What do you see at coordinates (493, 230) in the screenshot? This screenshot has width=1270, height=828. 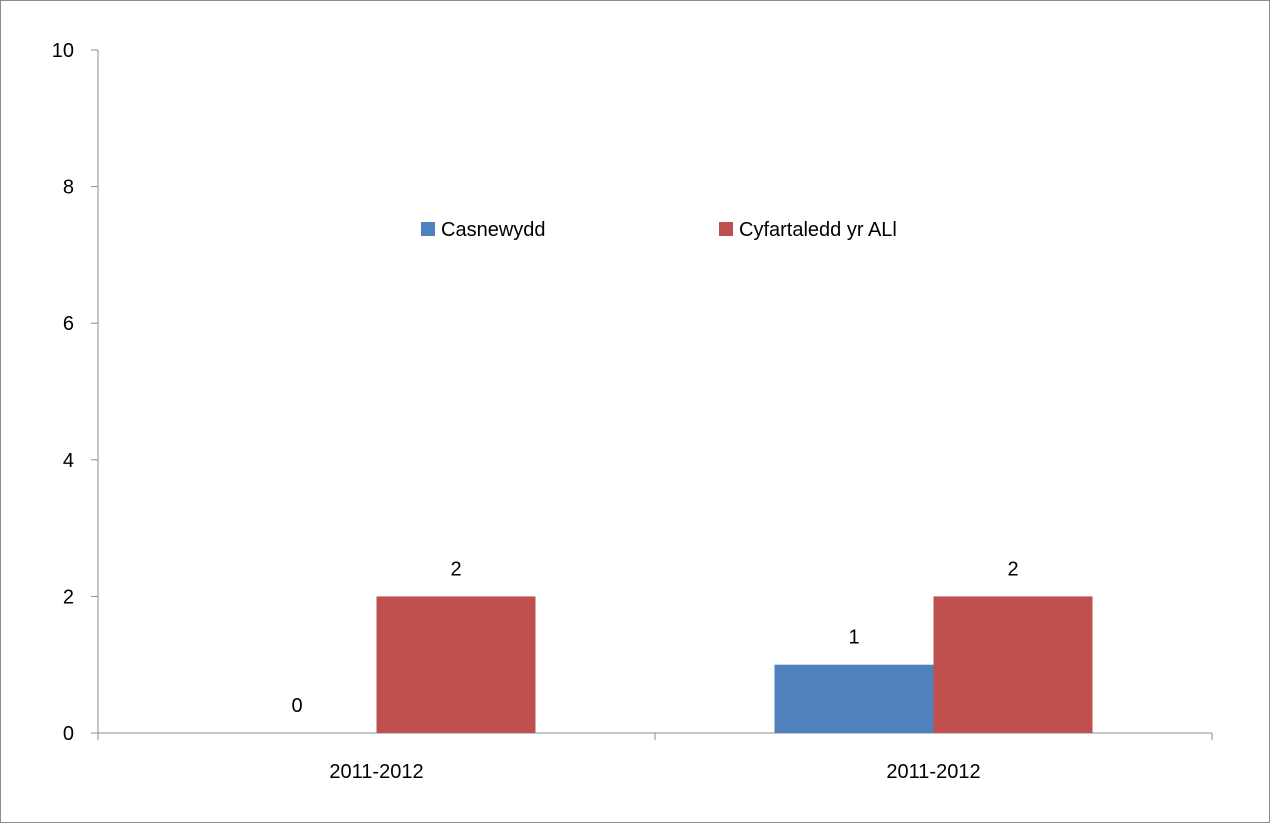 I see `legend-label: Casnewydd` at bounding box center [493, 230].